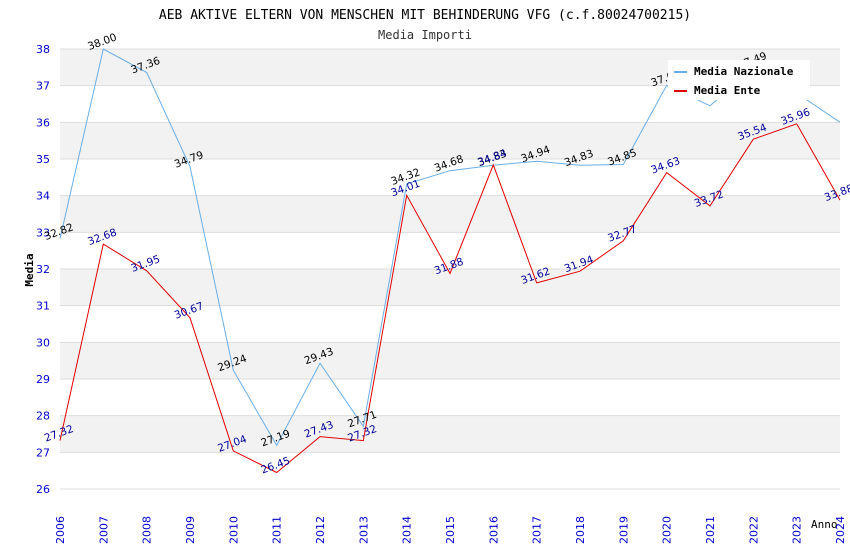  Describe the element at coordinates (744, 71) in the screenshot. I see `legend-label-nazionale: Media Nazionale` at that location.